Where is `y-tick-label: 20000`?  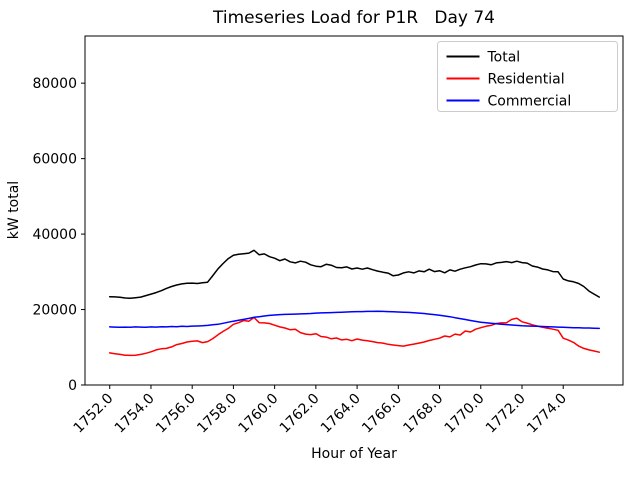
y-tick-label: 20000 is located at coordinates (54, 311).